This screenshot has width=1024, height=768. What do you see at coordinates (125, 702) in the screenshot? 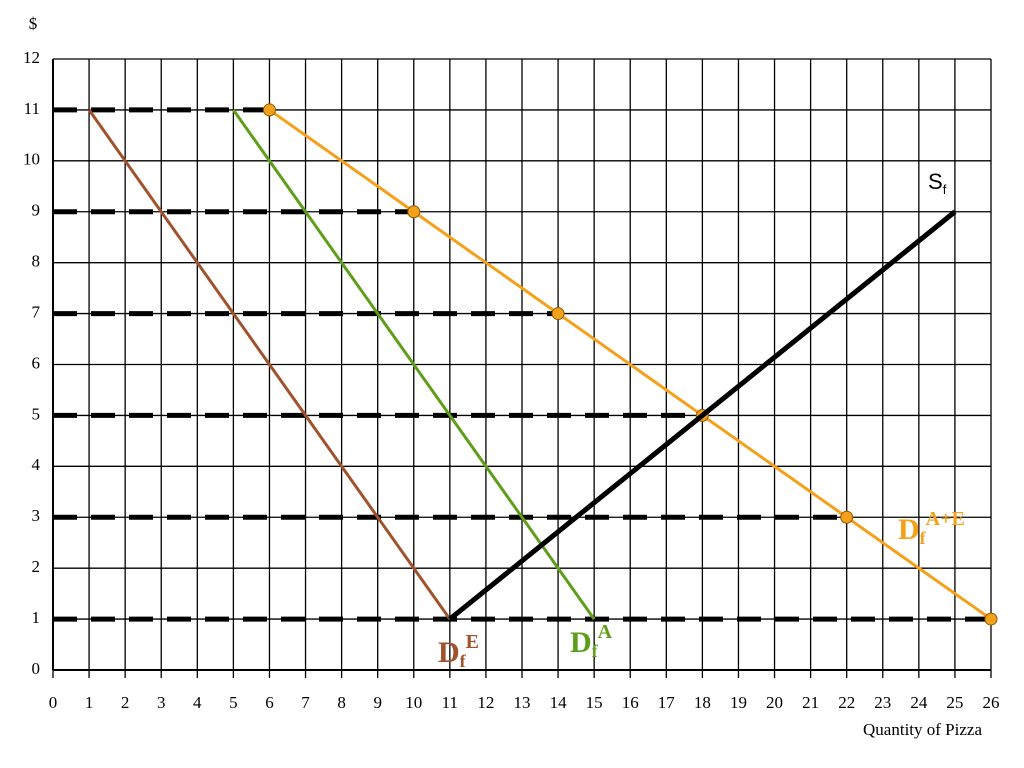
I see `x-tick-label: 2` at bounding box center [125, 702].